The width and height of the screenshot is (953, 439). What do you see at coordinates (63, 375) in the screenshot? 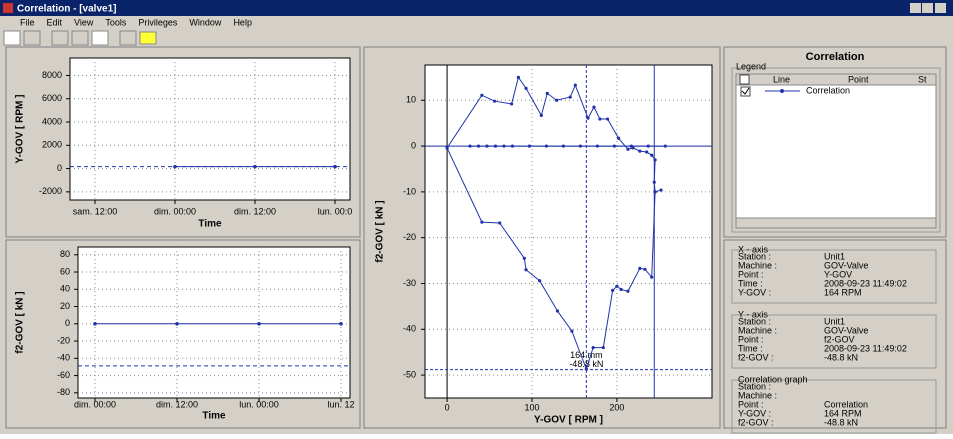
I see `y-tick-label: -60` at bounding box center [63, 375].